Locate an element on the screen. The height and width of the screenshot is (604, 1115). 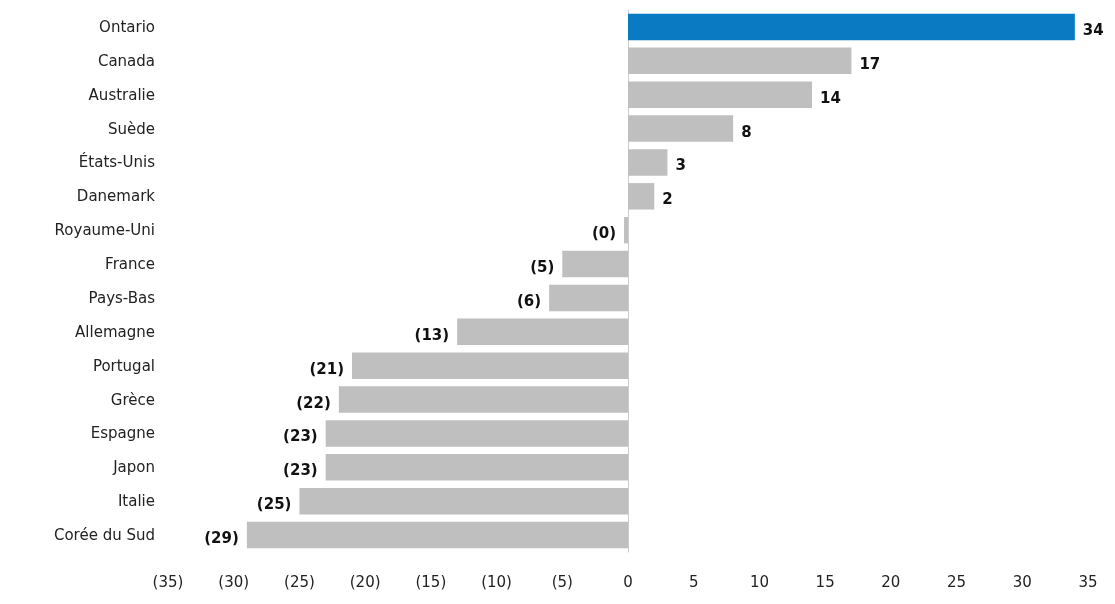
y-tick-label: Italie is located at coordinates (136, 501).